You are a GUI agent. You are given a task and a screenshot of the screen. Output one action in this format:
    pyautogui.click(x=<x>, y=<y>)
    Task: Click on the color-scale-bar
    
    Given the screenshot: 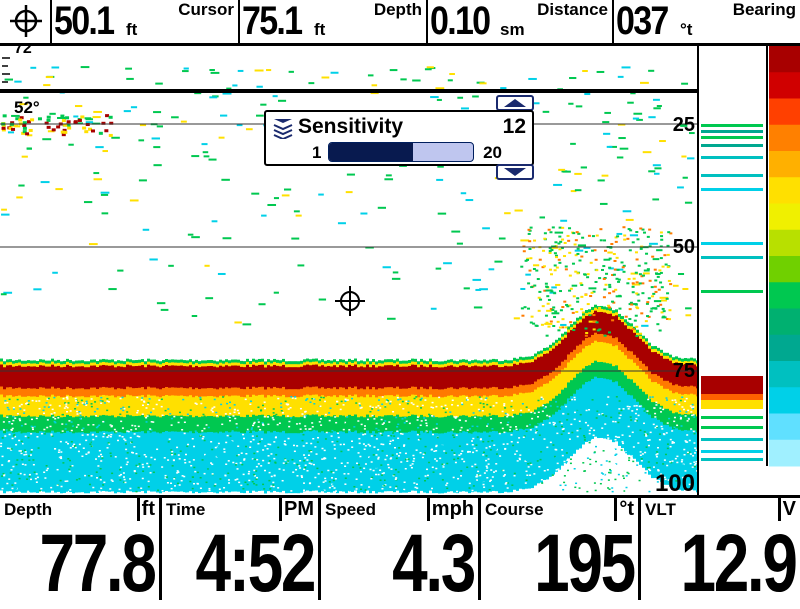 What is the action you would take?
    pyautogui.click(x=748, y=270)
    